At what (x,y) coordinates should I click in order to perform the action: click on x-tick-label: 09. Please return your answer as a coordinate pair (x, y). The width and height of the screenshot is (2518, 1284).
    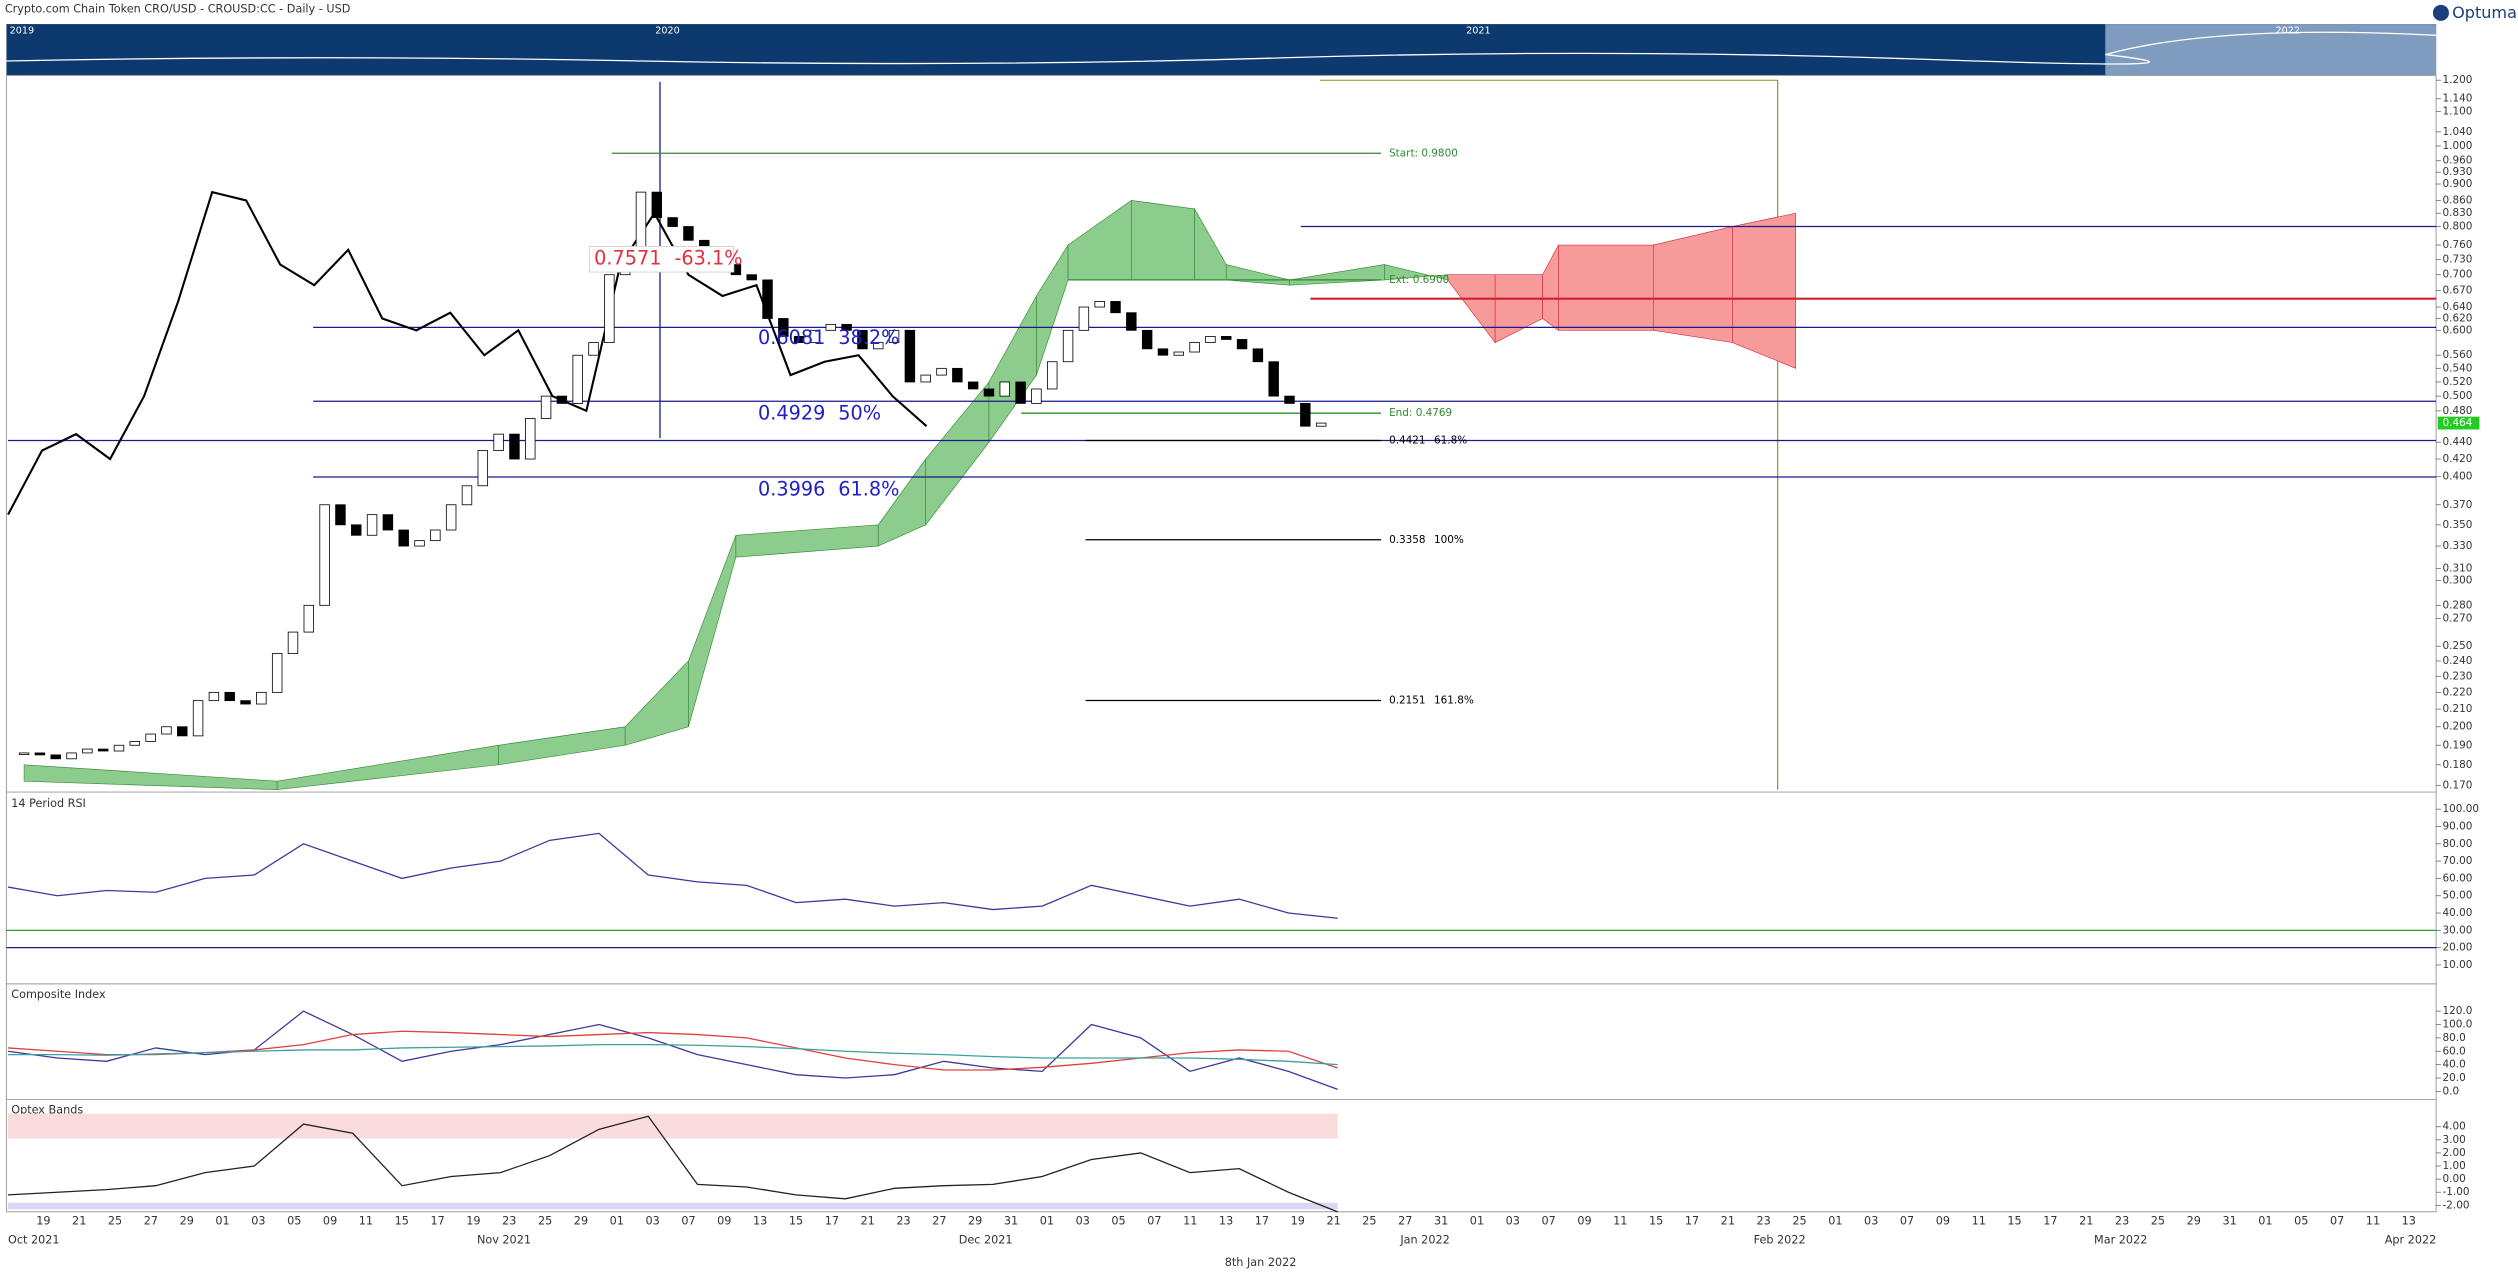
    Looking at the image, I should click on (330, 1220).